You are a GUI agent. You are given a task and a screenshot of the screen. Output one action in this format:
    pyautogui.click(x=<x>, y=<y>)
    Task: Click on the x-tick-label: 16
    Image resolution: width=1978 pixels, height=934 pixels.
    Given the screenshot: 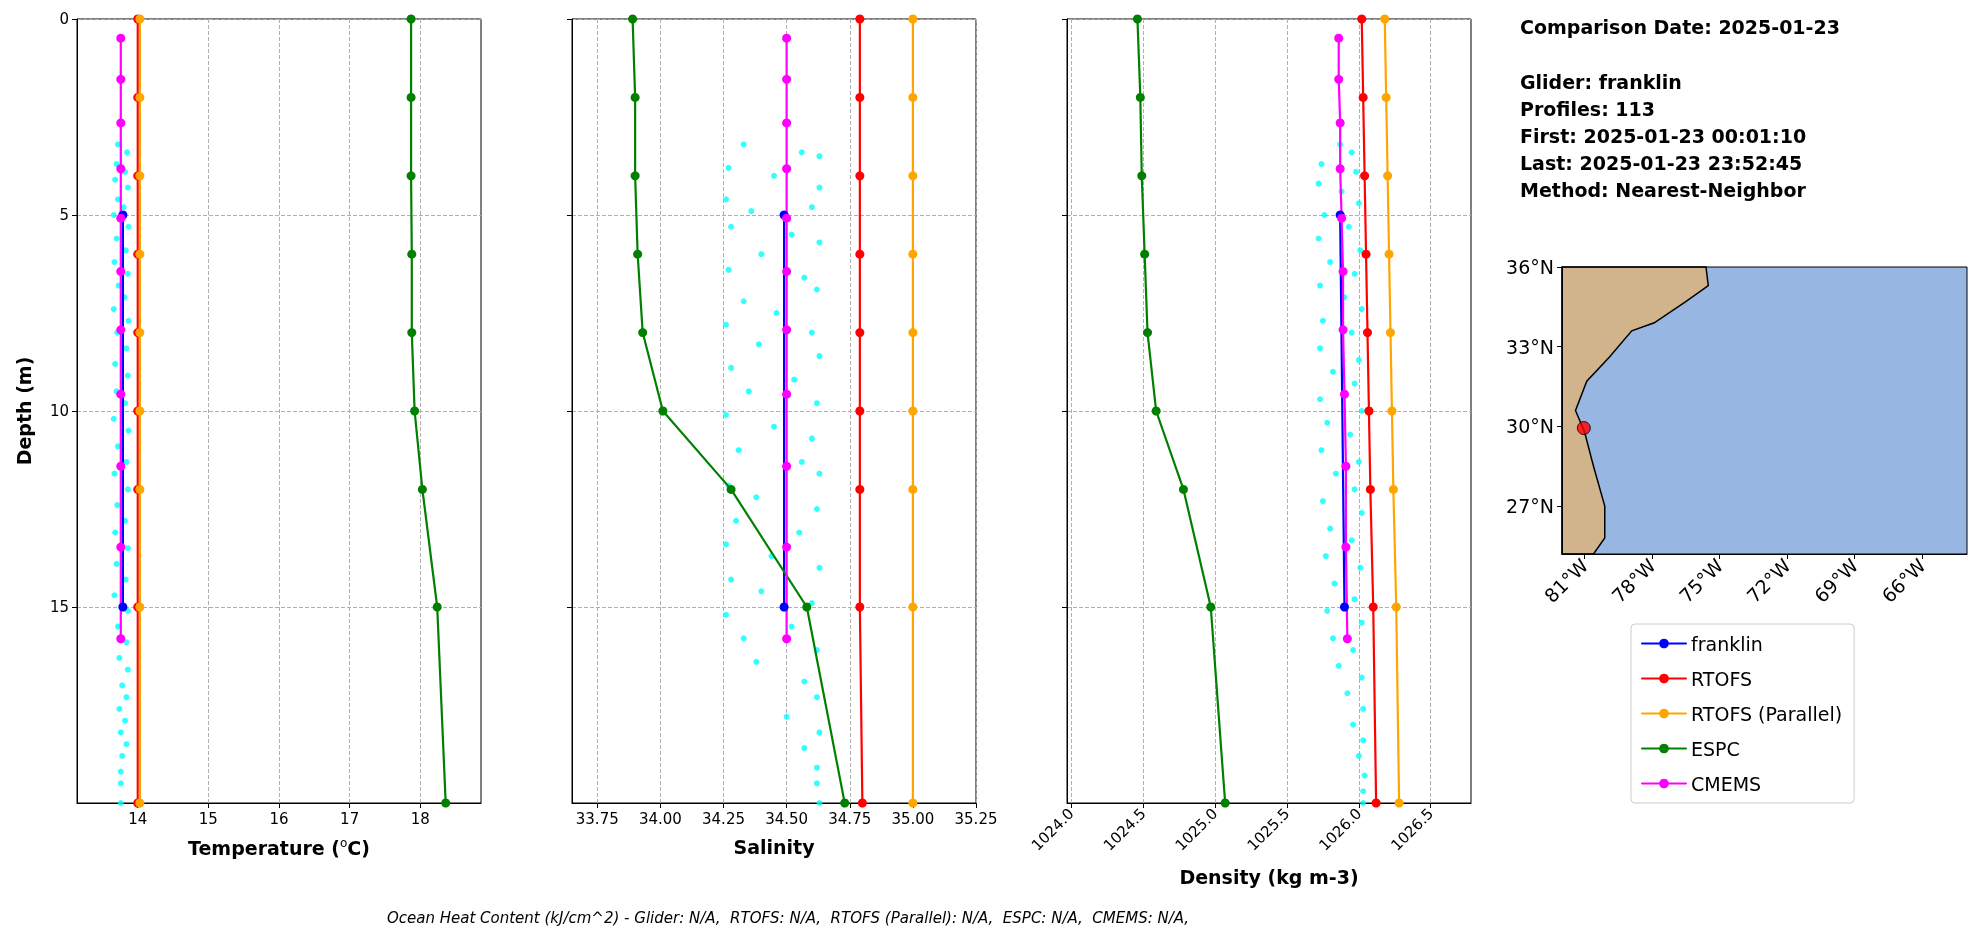 What is the action you would take?
    pyautogui.click(x=279, y=818)
    